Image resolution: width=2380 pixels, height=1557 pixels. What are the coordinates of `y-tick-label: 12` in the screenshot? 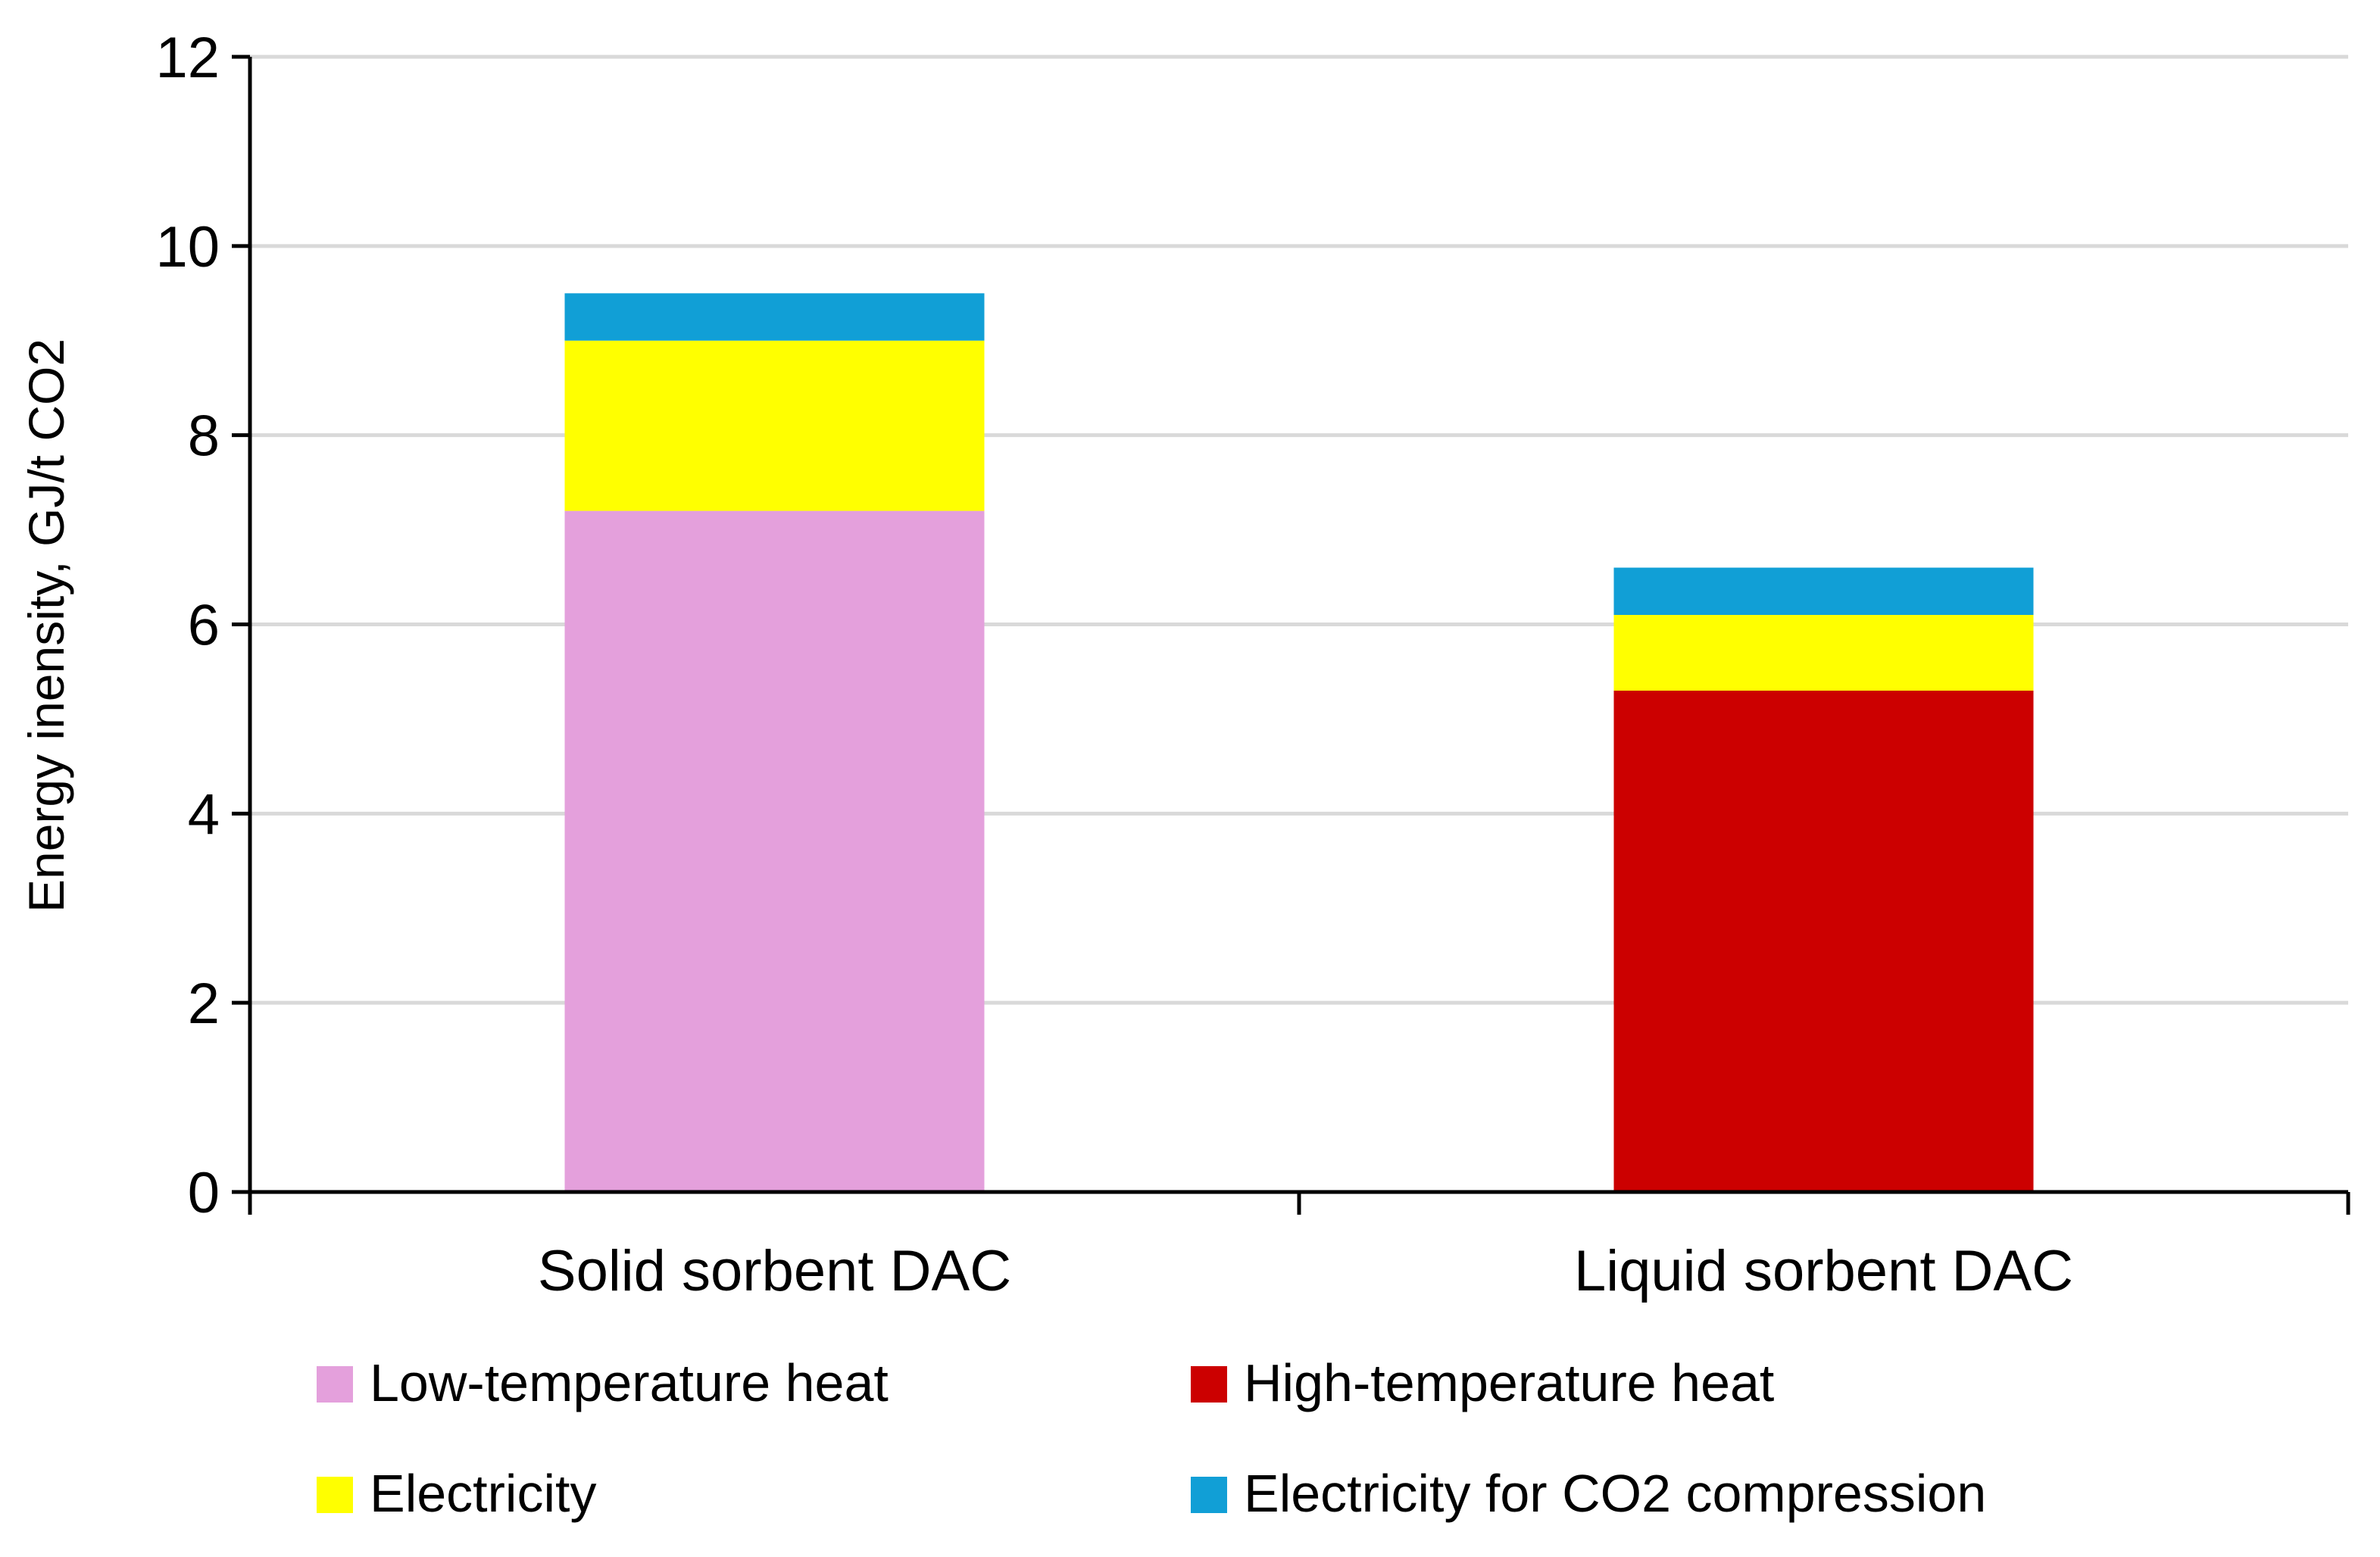 It's located at (188, 58).